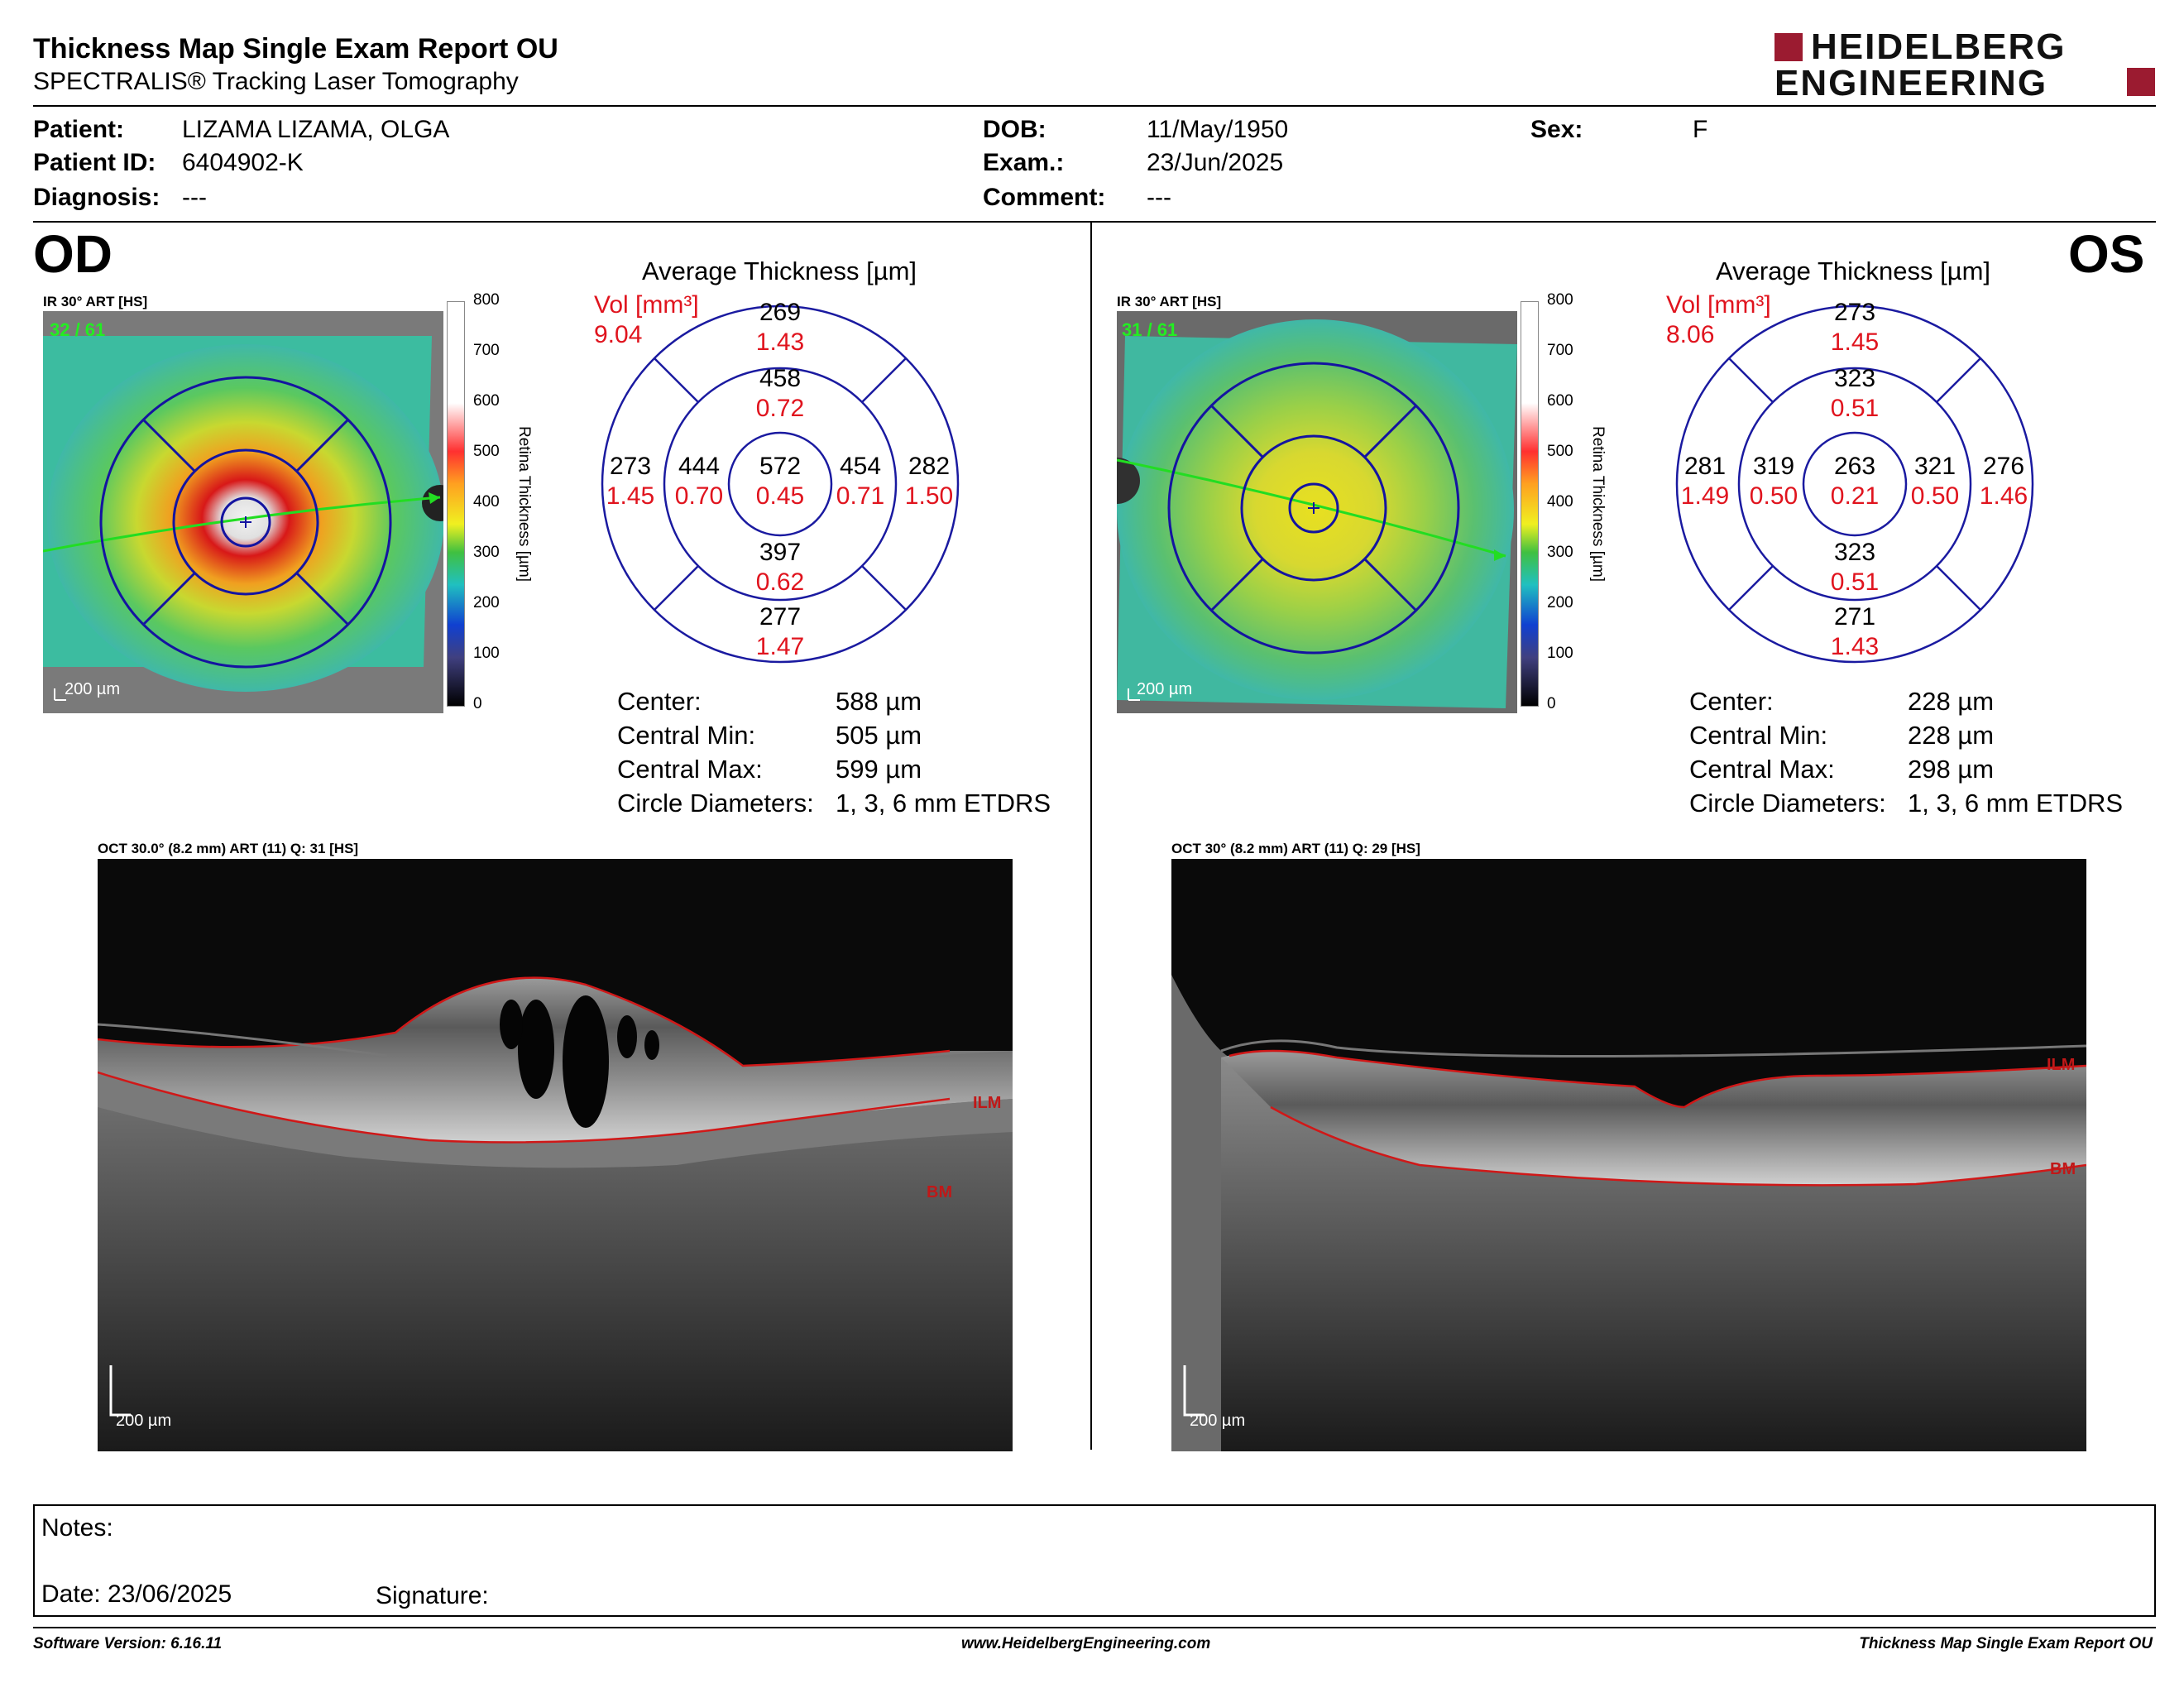 Image resolution: width=2184 pixels, height=1688 pixels. I want to click on od-stat-min-value: 505 µm, so click(879, 735).